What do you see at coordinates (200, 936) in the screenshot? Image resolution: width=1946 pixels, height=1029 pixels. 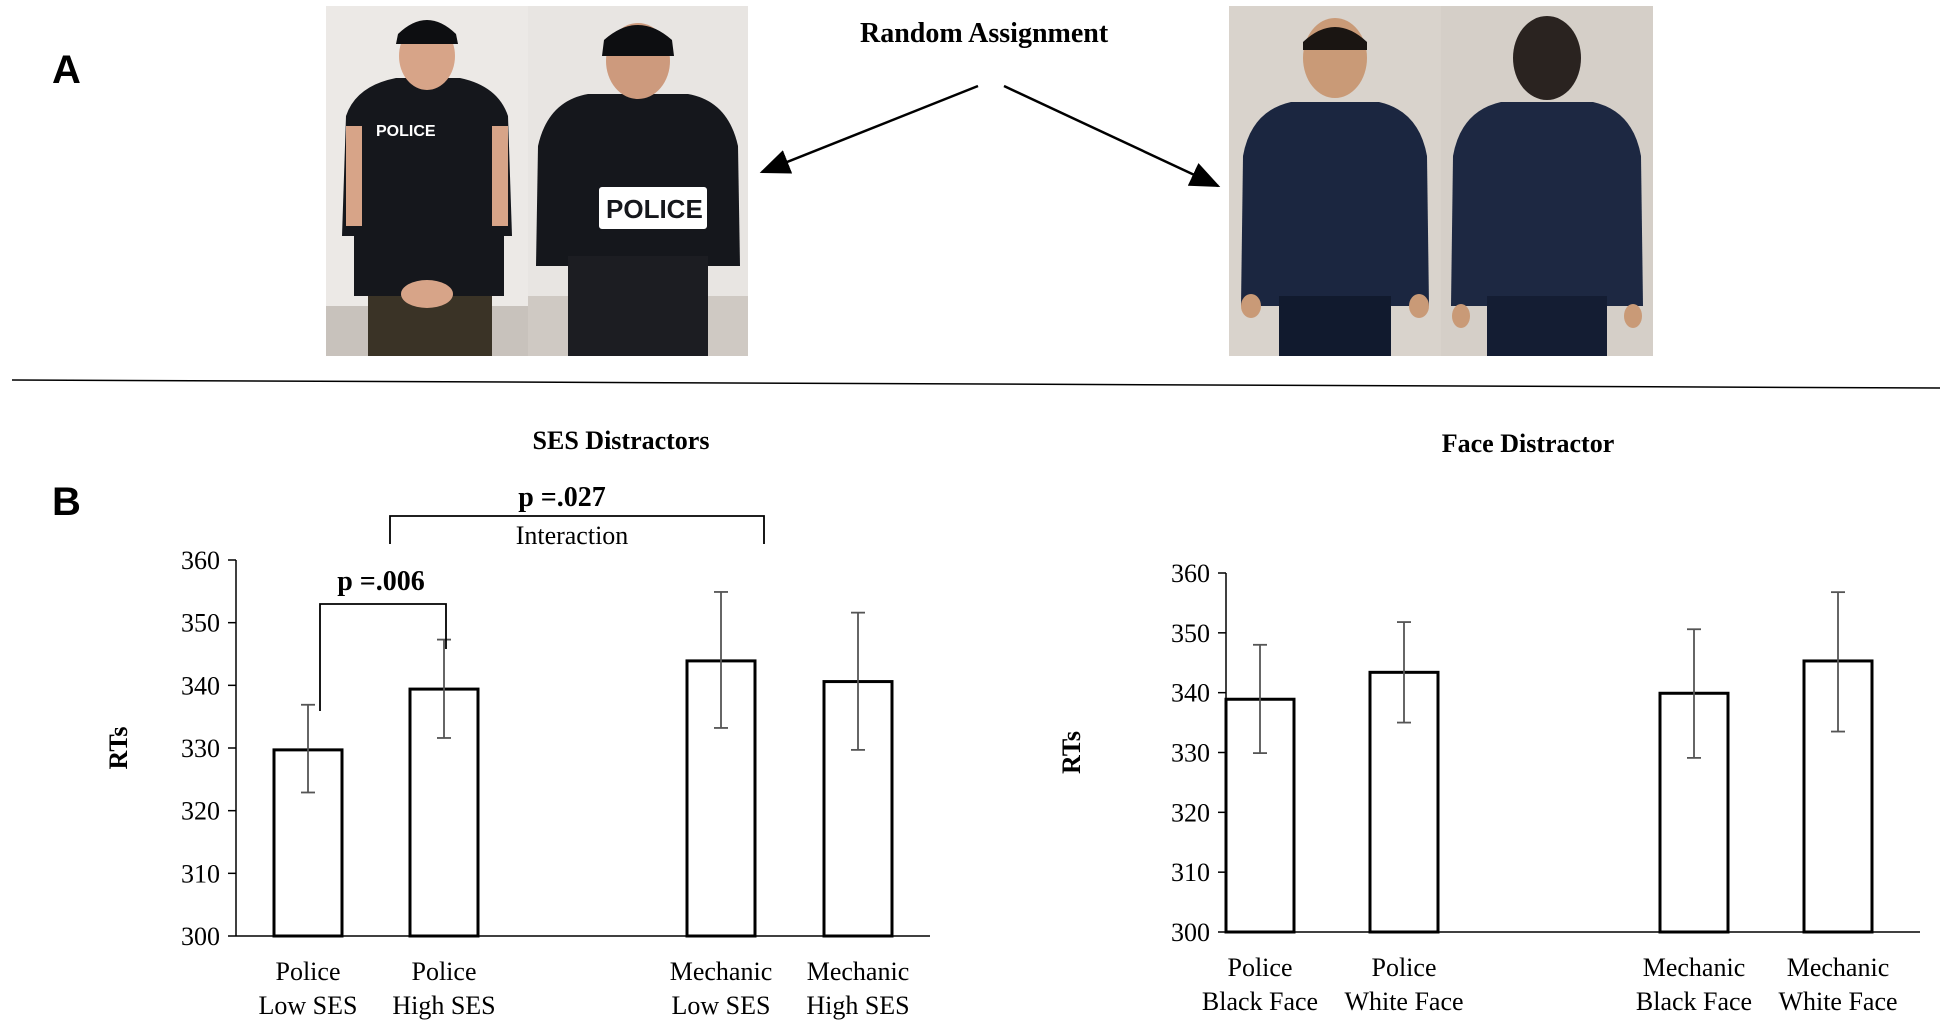 I see `chart-0-ytick-label: 300` at bounding box center [200, 936].